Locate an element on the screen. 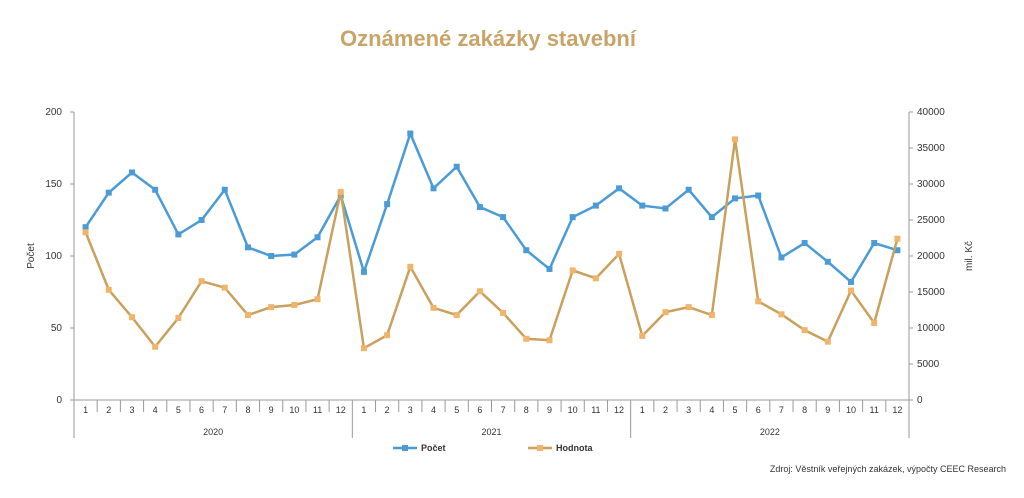 The image size is (1024, 498). year-label: 2020 is located at coordinates (213, 432).